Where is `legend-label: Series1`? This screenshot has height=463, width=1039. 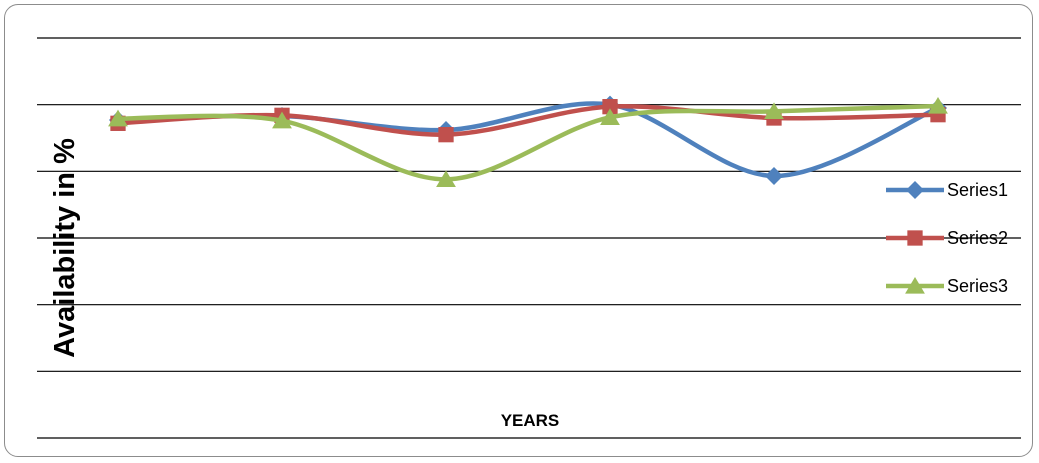 legend-label: Series1 is located at coordinates (977, 190).